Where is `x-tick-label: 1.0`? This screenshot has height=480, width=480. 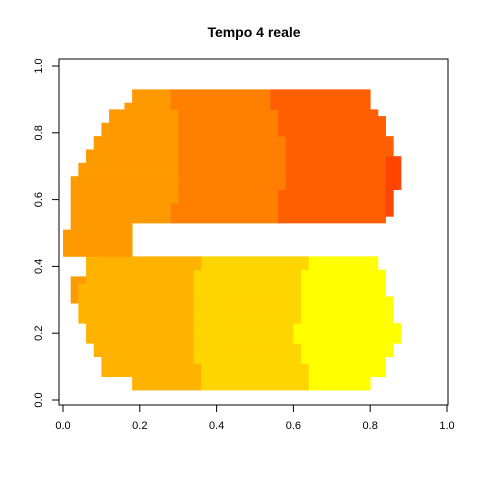
x-tick-label: 1.0 is located at coordinates (446, 426).